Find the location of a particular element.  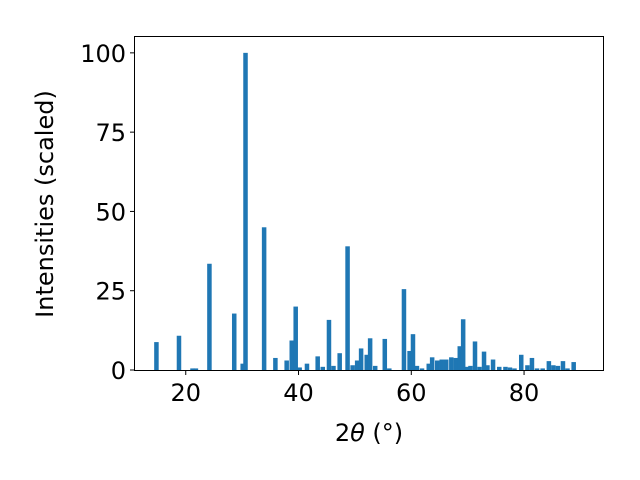

y-tick-label: 75 is located at coordinates (110, 133).